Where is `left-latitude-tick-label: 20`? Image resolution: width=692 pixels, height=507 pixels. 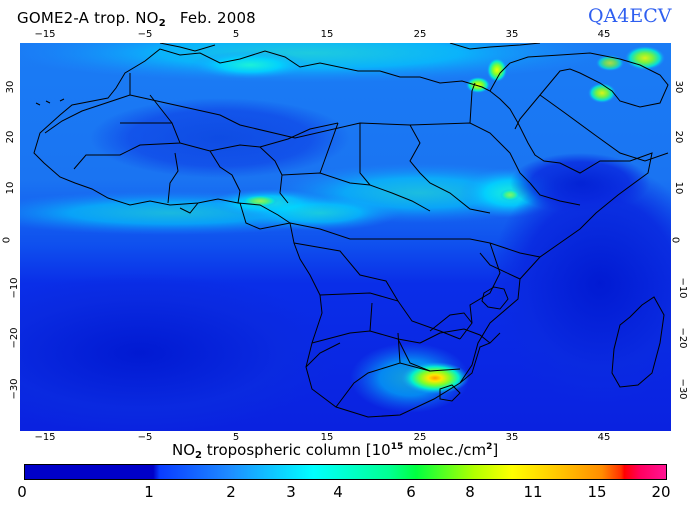 left-latitude-tick-label: 20 is located at coordinates (10, 137).